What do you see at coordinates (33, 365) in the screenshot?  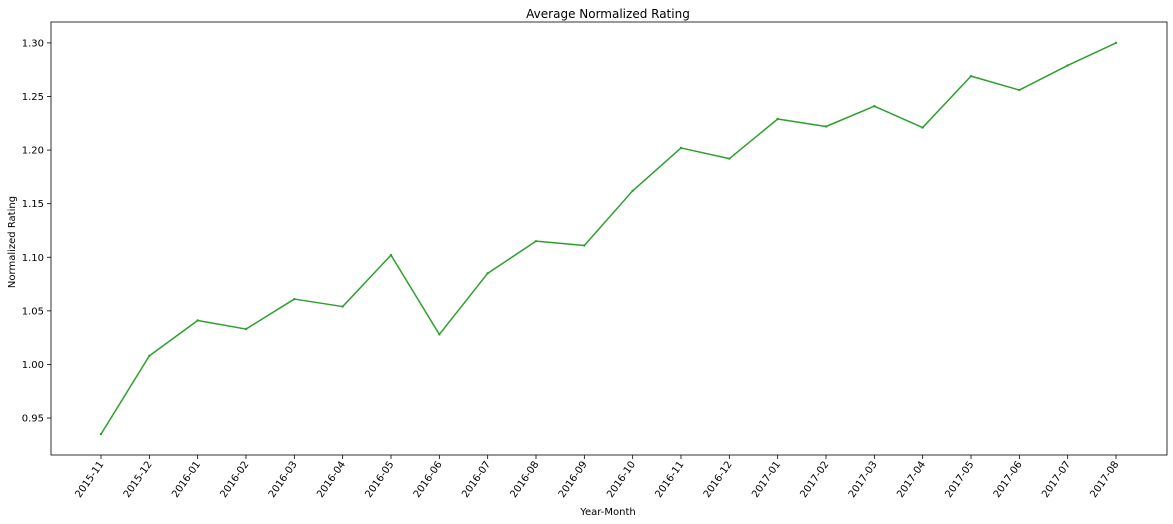 I see `y-tick-label: 1.00` at bounding box center [33, 365].